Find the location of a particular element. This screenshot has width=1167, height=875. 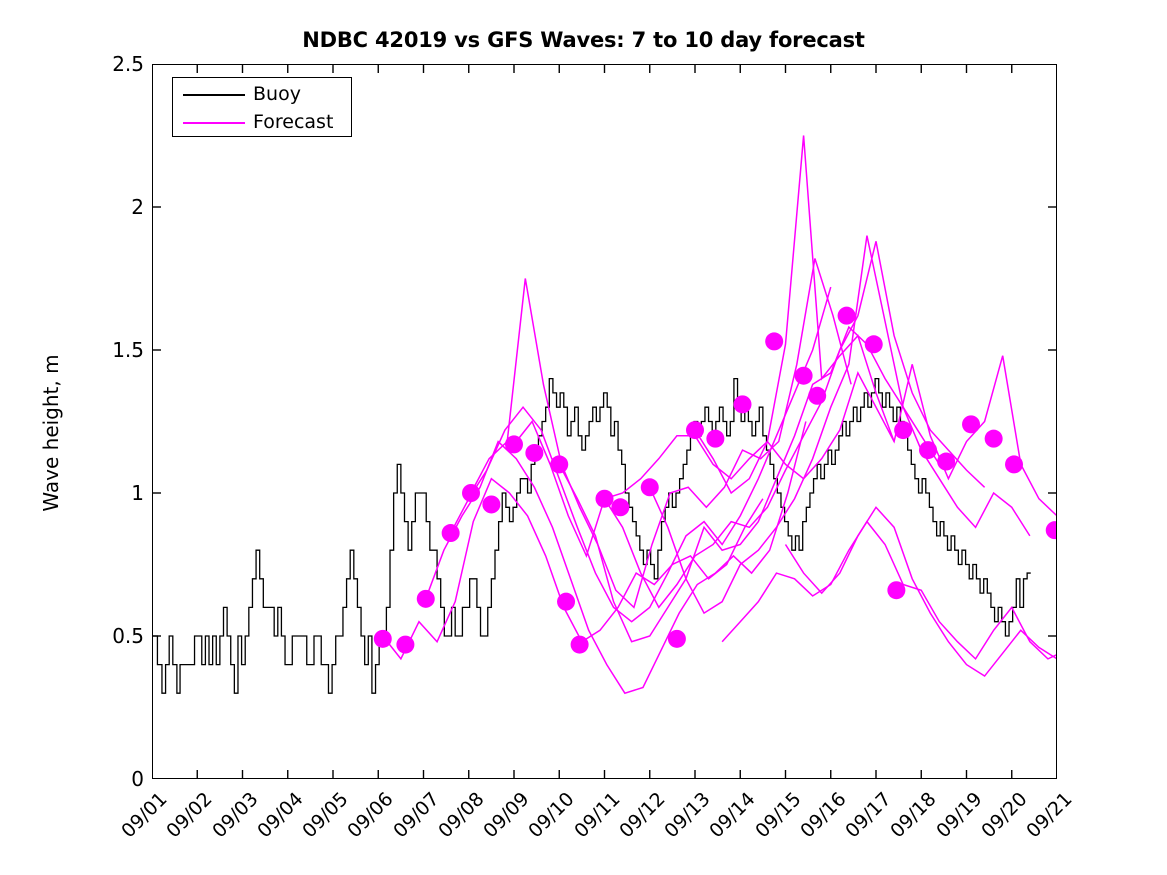

legend-item-buoy: Buoy is located at coordinates (262, 95).